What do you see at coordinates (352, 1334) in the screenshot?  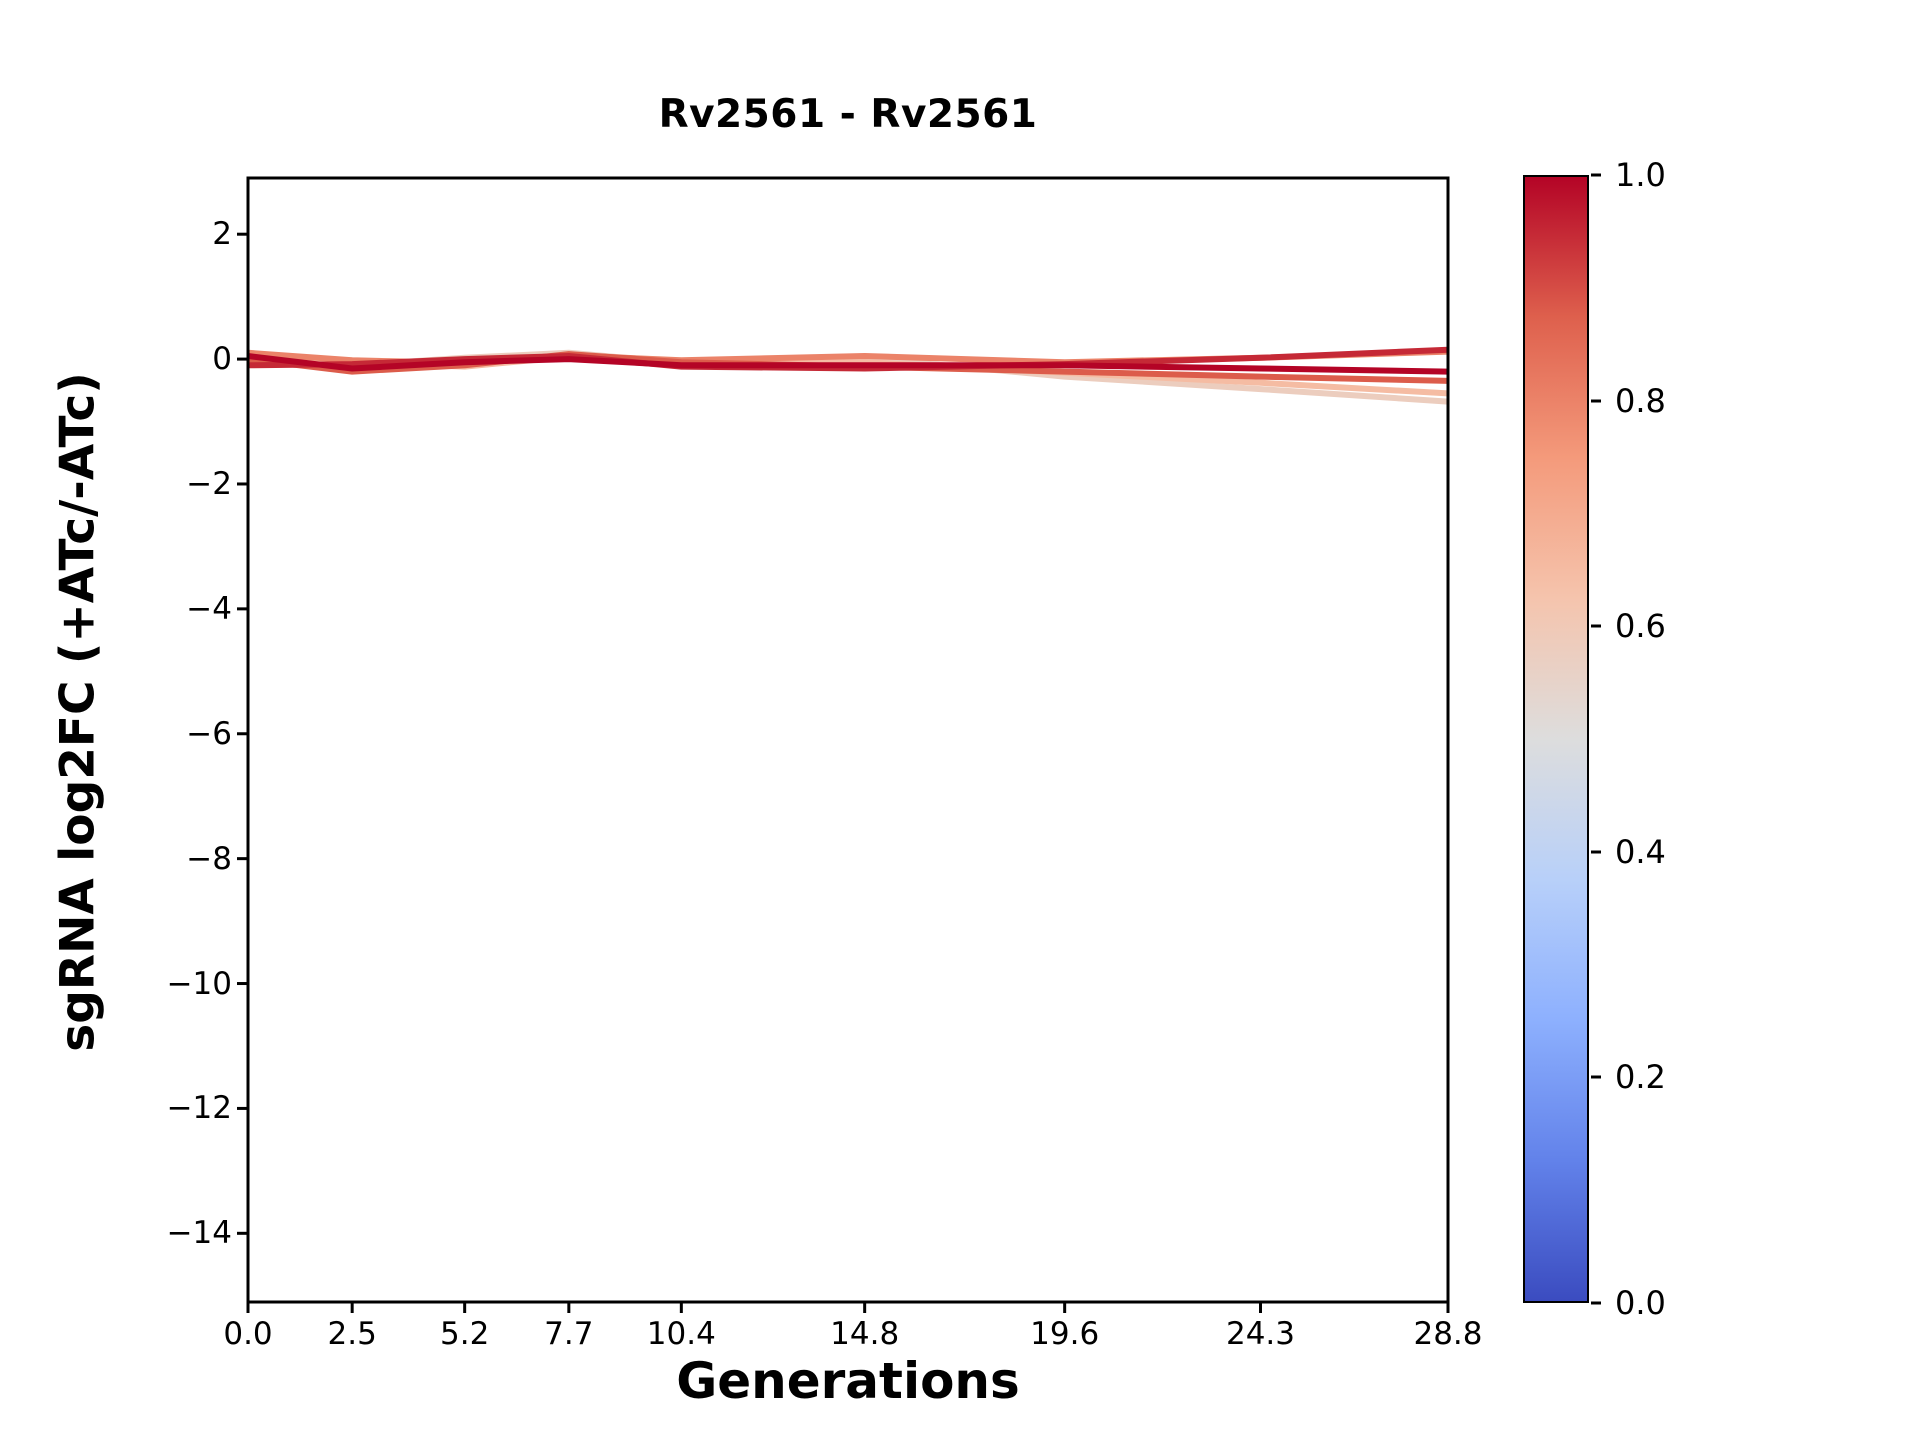 I see `x-tick-label: 2.5` at bounding box center [352, 1334].